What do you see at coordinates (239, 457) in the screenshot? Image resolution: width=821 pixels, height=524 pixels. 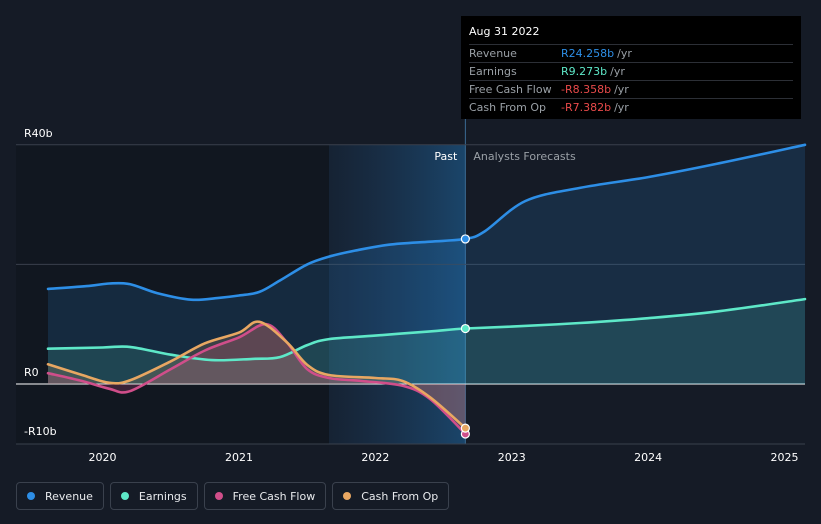 I see `x-tick-label: 2021` at bounding box center [239, 457].